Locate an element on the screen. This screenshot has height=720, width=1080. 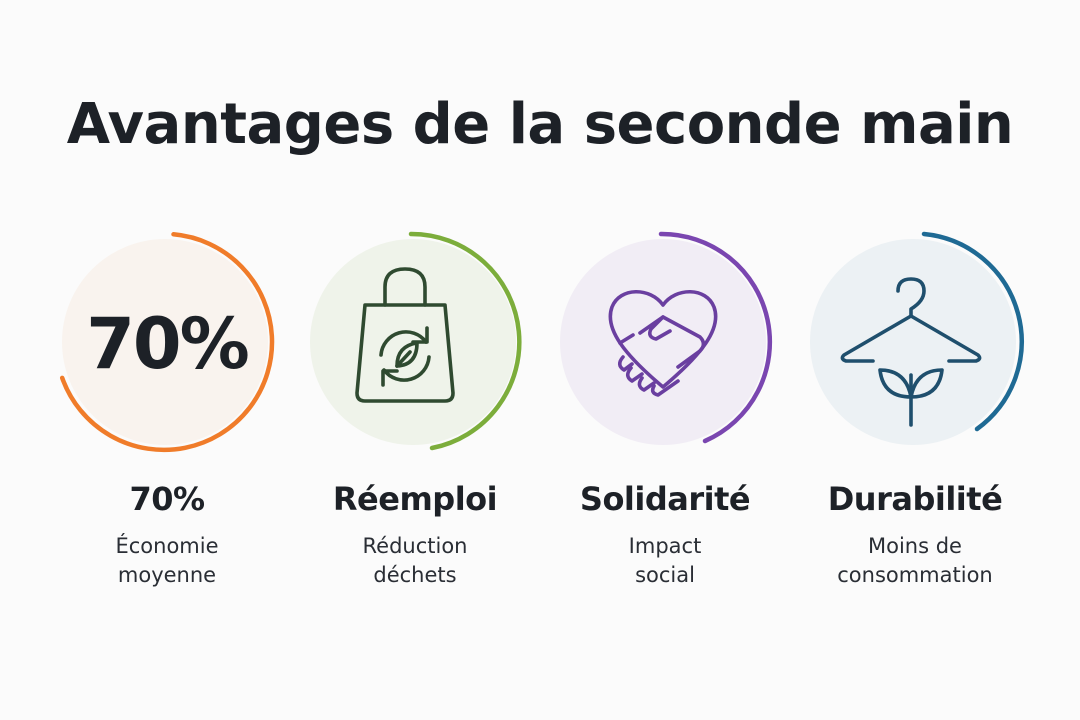
solidarity-card-circle is located at coordinates (665, 345).